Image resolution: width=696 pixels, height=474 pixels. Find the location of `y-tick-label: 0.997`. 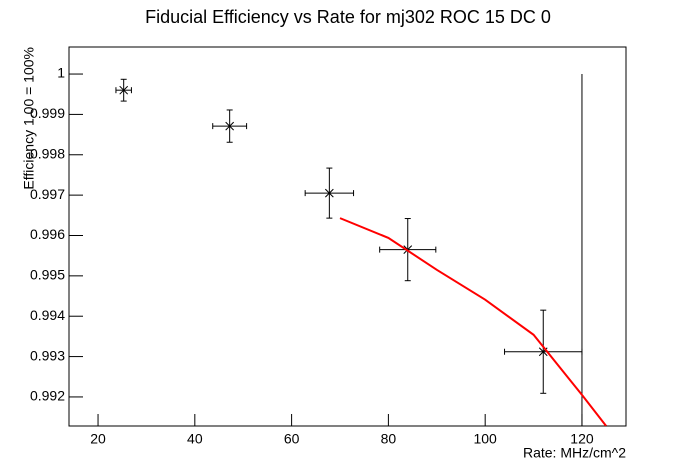

y-tick-label: 0.997 is located at coordinates (47, 194).